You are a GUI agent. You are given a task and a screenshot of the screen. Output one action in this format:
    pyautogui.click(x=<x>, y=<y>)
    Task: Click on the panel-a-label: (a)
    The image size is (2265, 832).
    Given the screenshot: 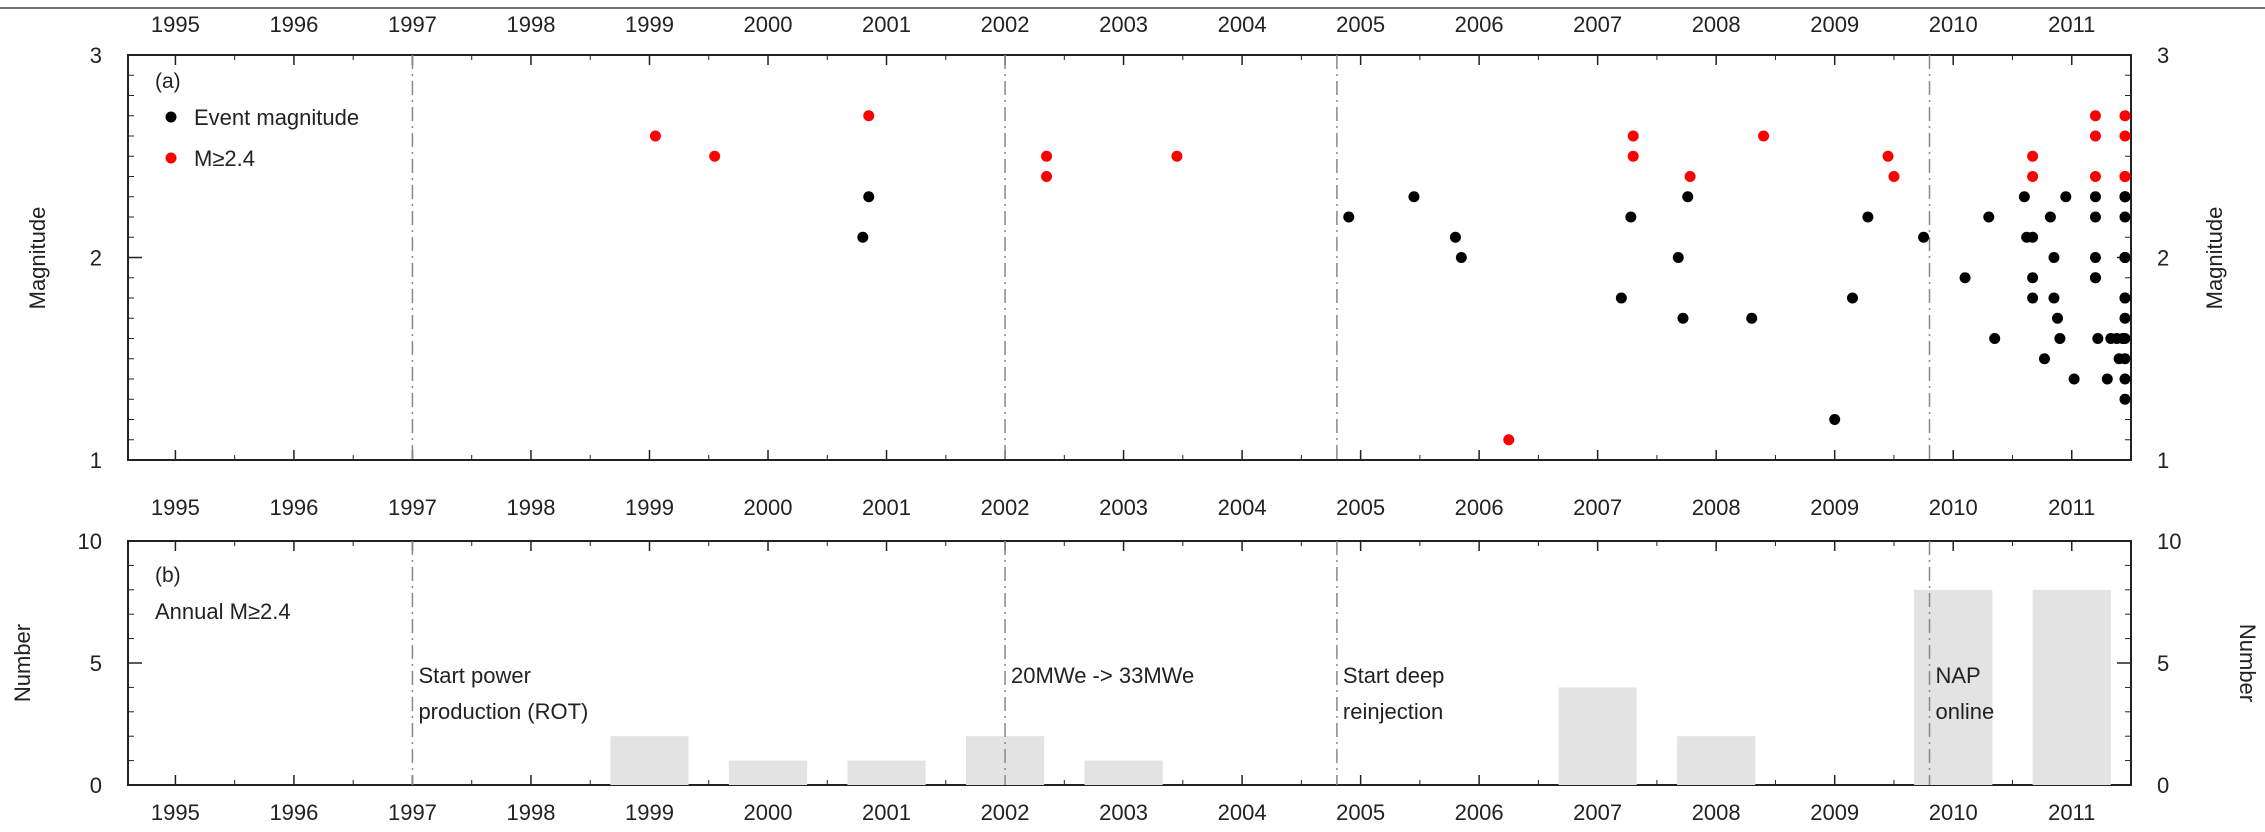 What is the action you would take?
    pyautogui.click(x=168, y=81)
    